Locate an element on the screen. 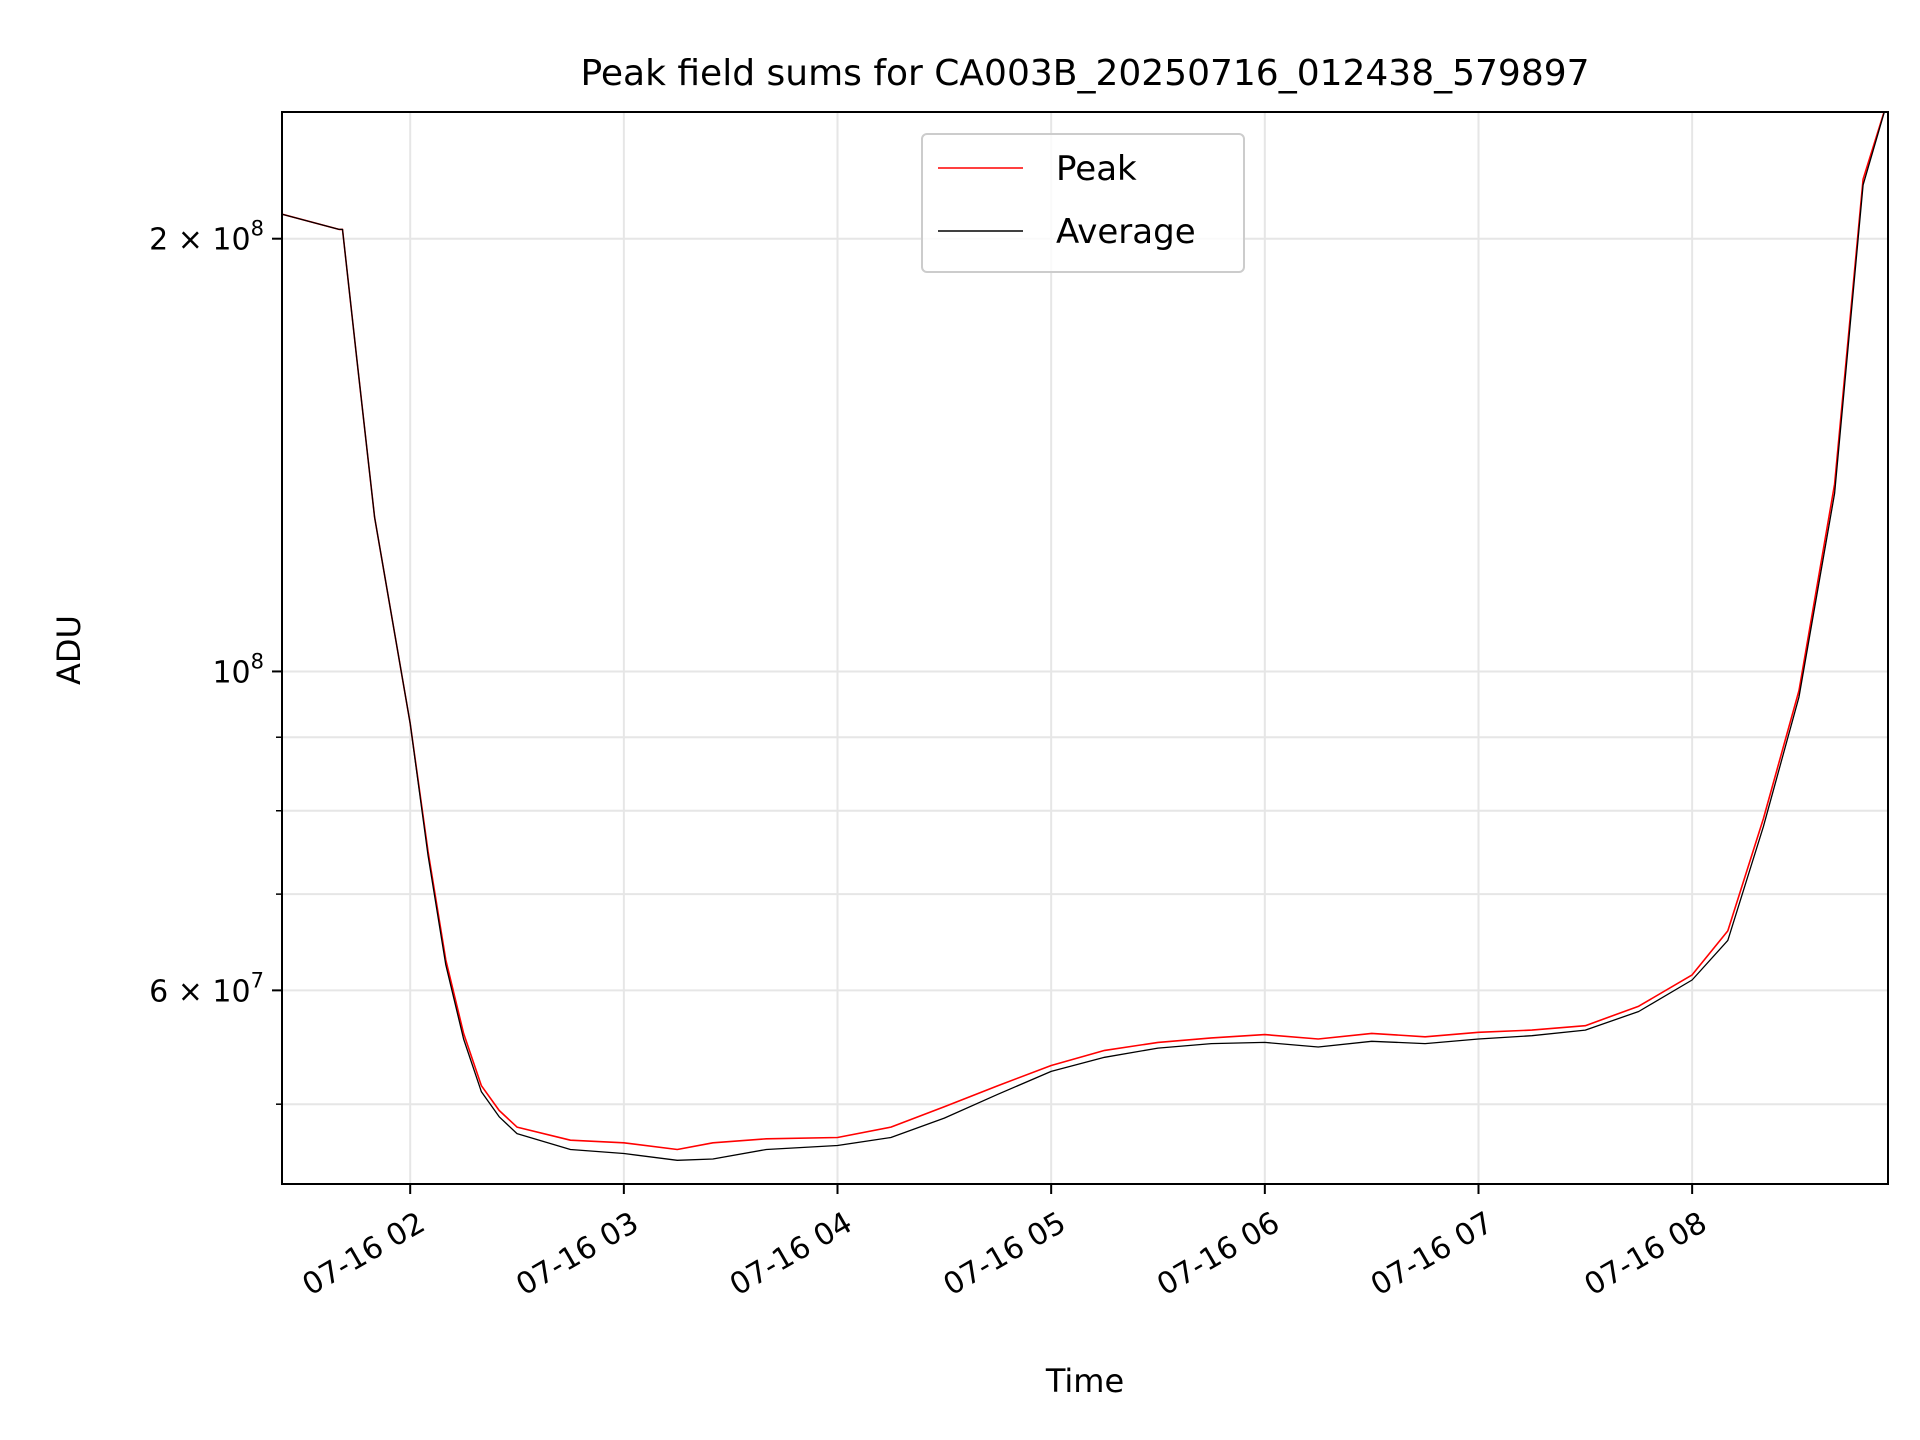 The height and width of the screenshot is (1440, 1920). legend-label-average: Average is located at coordinates (1126, 232).